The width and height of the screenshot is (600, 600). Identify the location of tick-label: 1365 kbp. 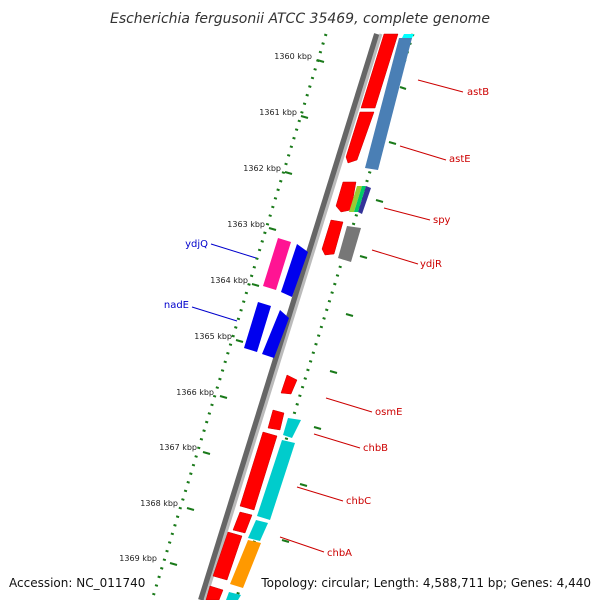
(213, 336).